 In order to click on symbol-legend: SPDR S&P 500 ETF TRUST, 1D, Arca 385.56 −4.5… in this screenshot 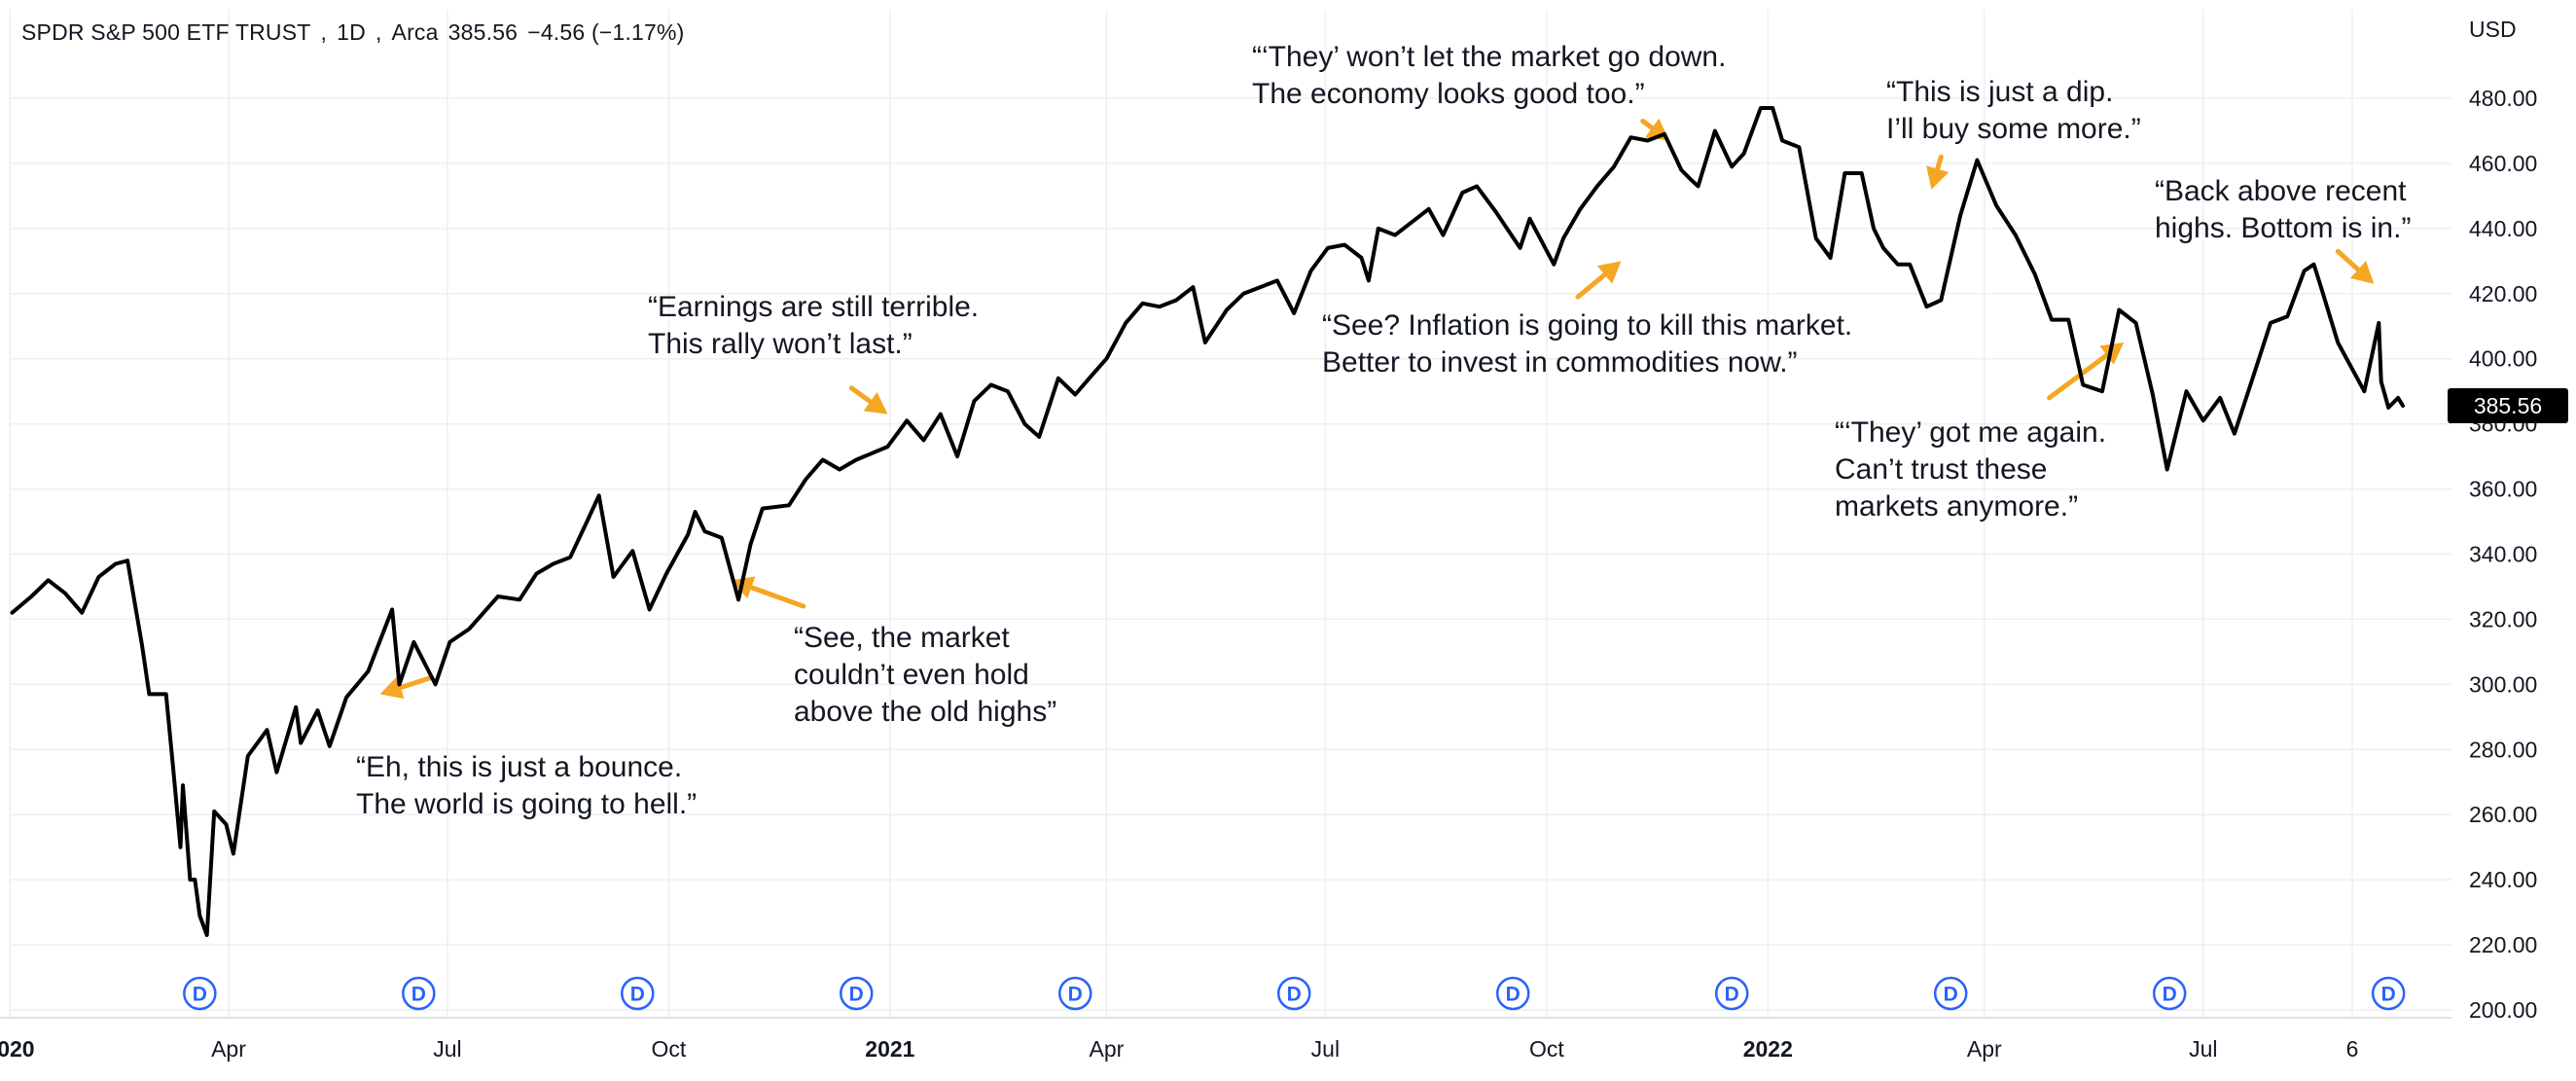, I will do `click(358, 32)`.